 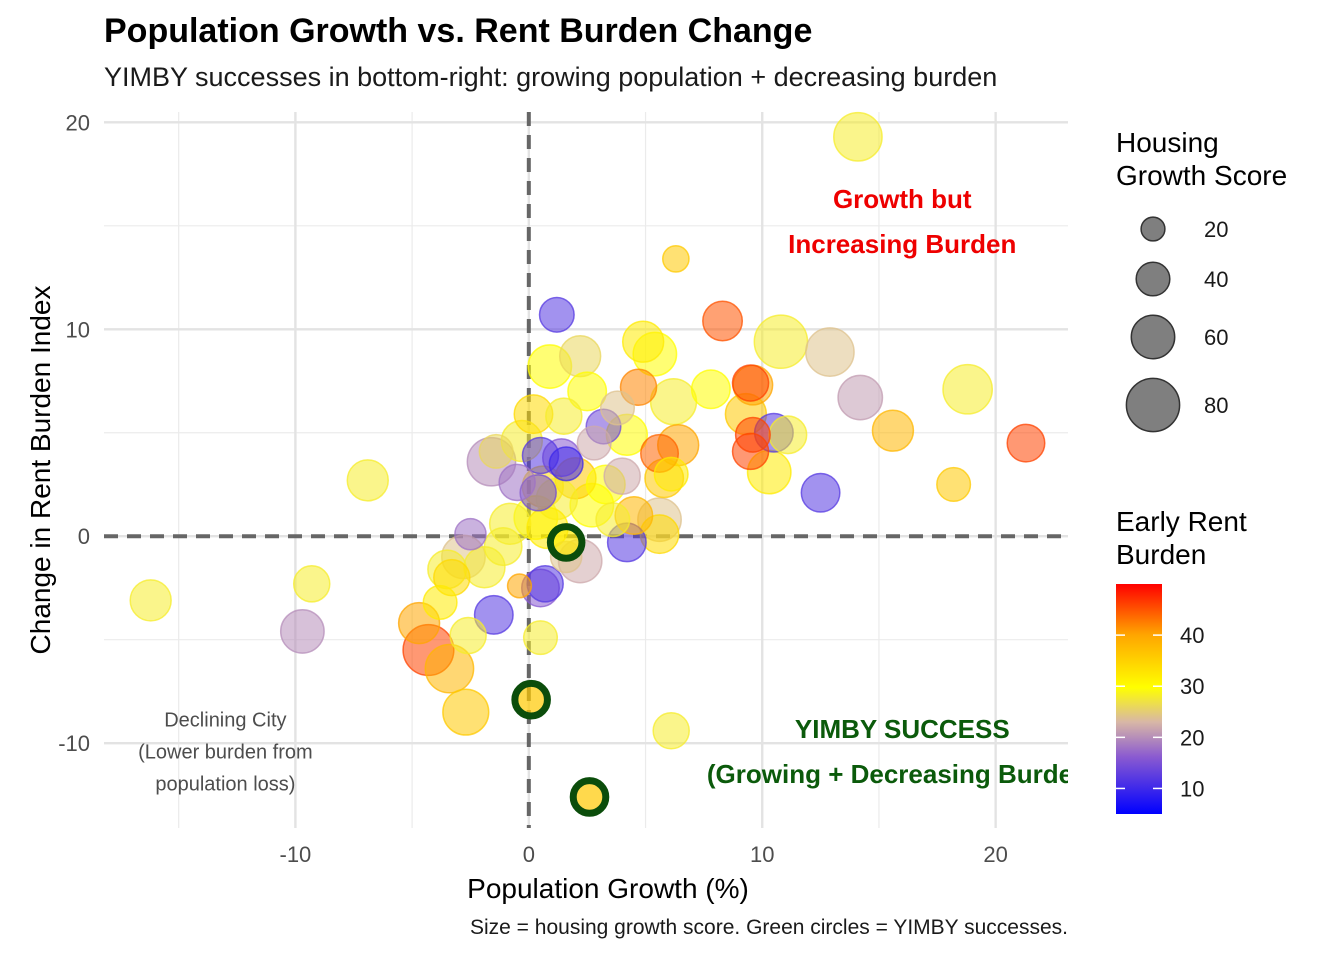 I want to click on annotation-text: Growth but, so click(x=902, y=199).